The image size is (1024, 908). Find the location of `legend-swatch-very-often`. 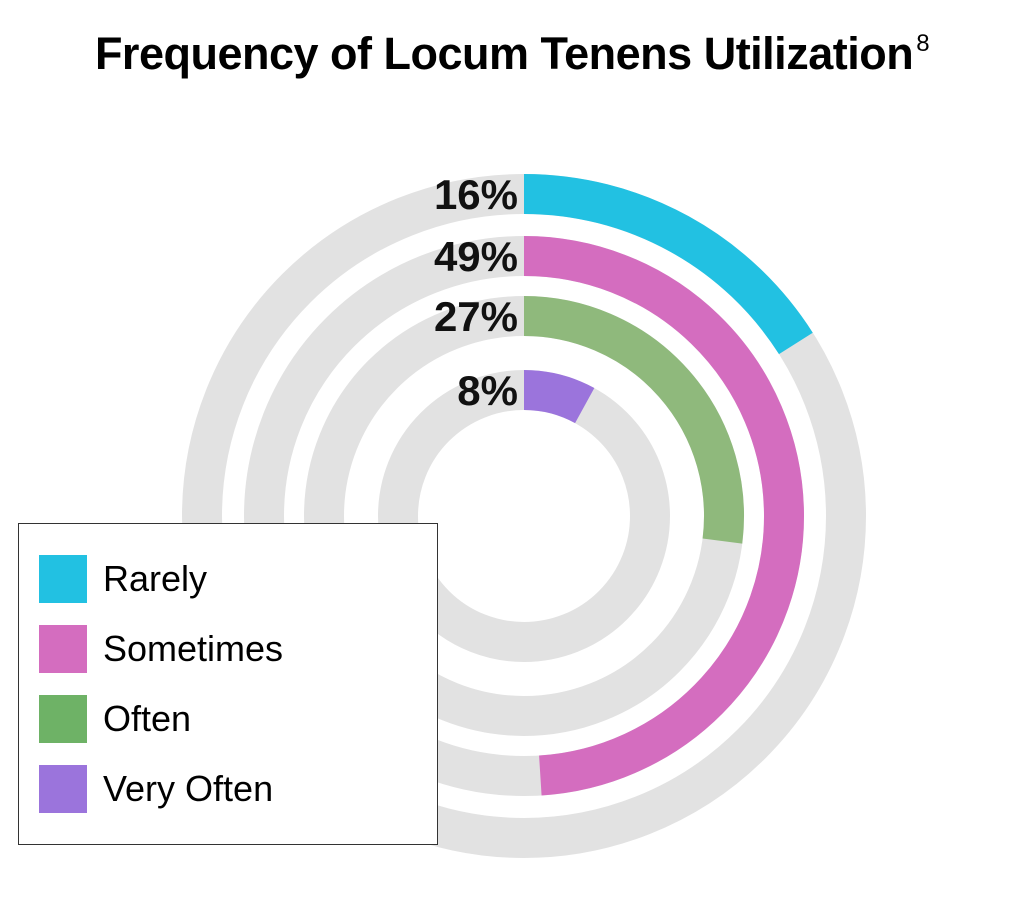

legend-swatch-very-often is located at coordinates (63, 789).